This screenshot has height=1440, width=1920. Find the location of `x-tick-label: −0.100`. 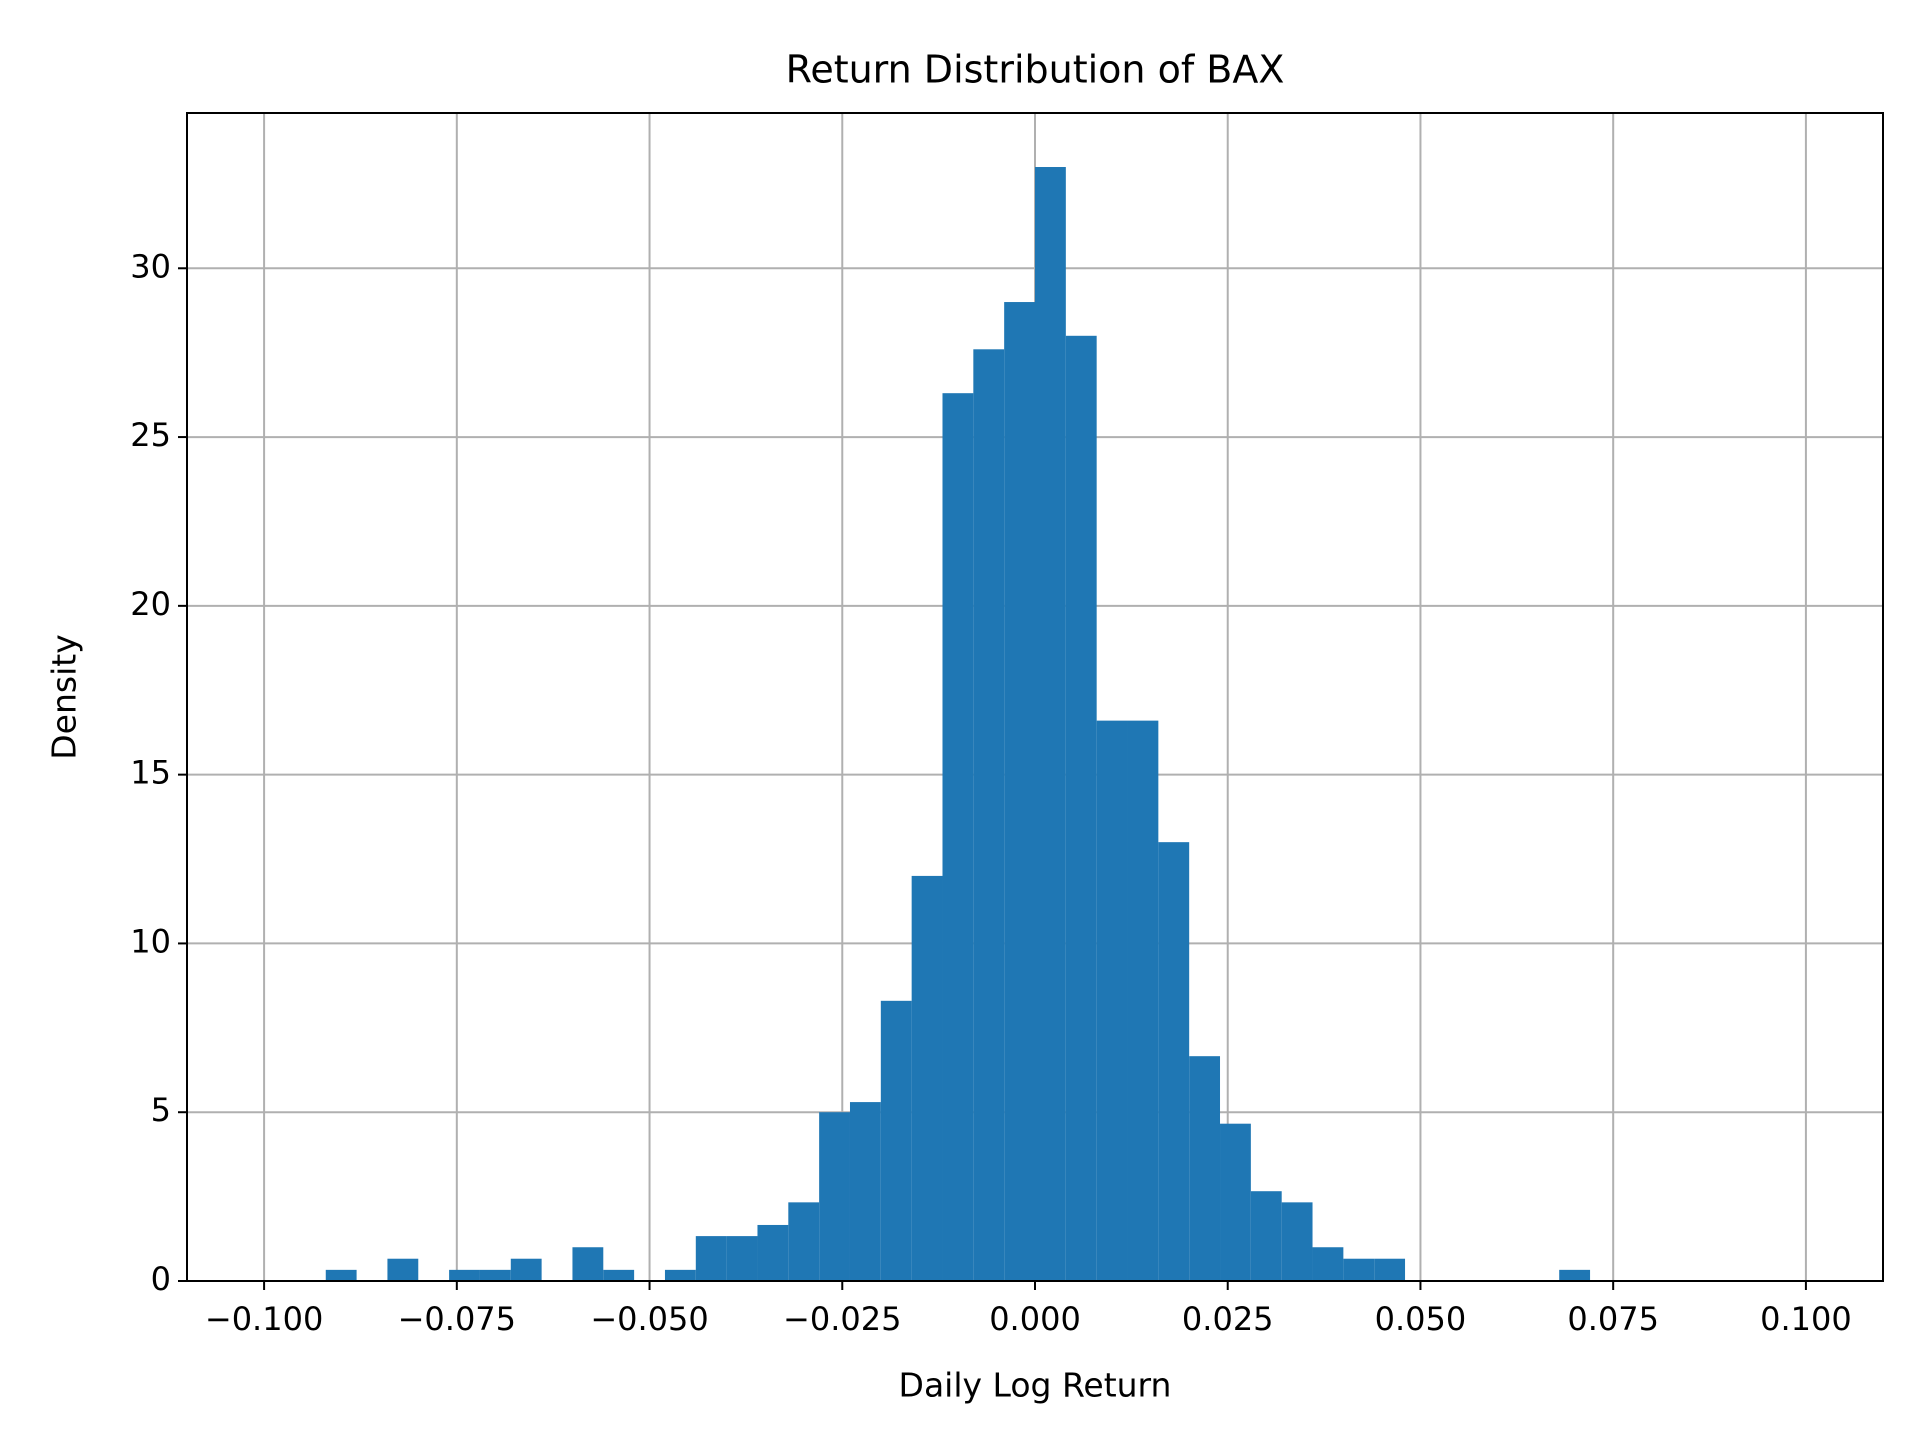

x-tick-label: −0.100 is located at coordinates (264, 1319).